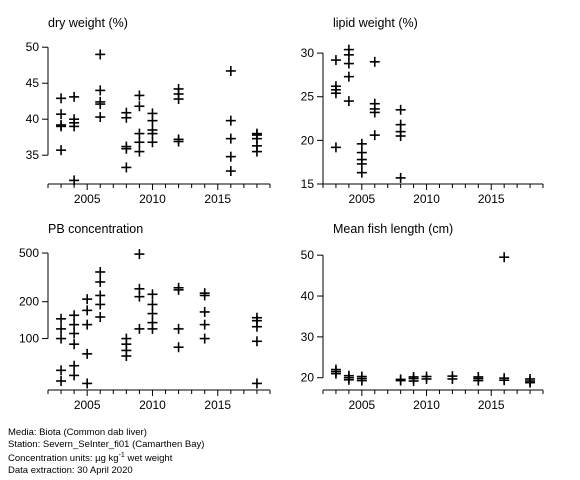  I want to click on footer-media: Media: Biota (Common dab liver), so click(77, 432).